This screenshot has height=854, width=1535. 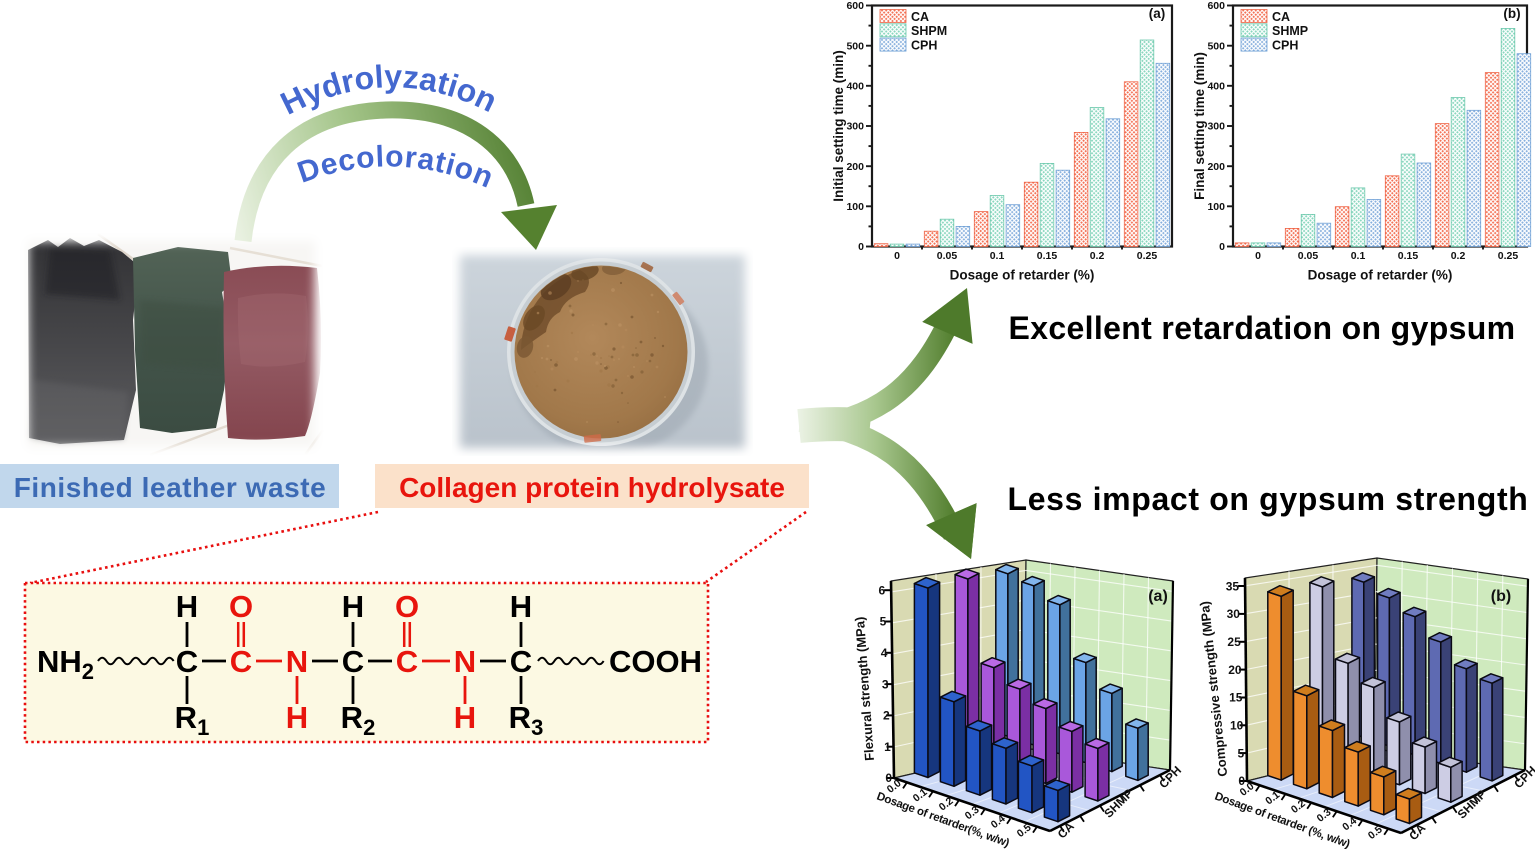 I want to click on svg-text:Excellent retardation on gypsu: Excellent retardation on gypsum, so click(x=1262, y=328).